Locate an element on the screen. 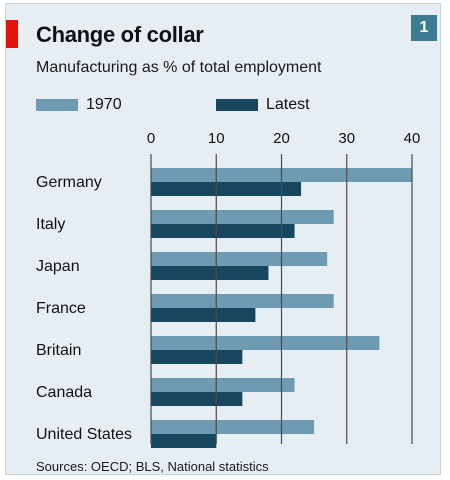 This screenshot has height=480, width=450. category-label: Britain is located at coordinates (58, 350).